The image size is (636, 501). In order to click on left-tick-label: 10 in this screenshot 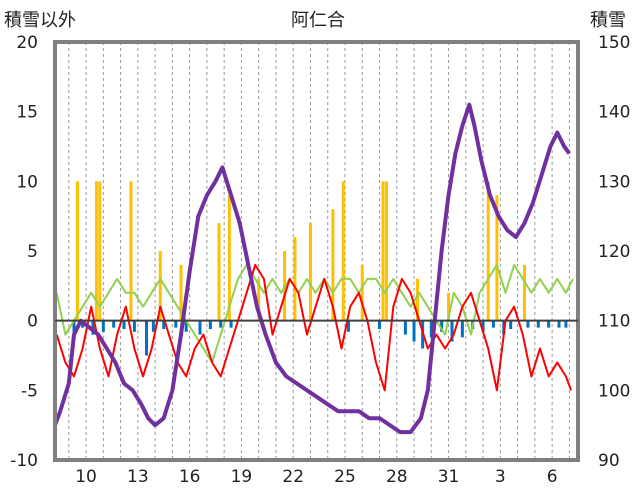, I will do `click(27, 182)`.